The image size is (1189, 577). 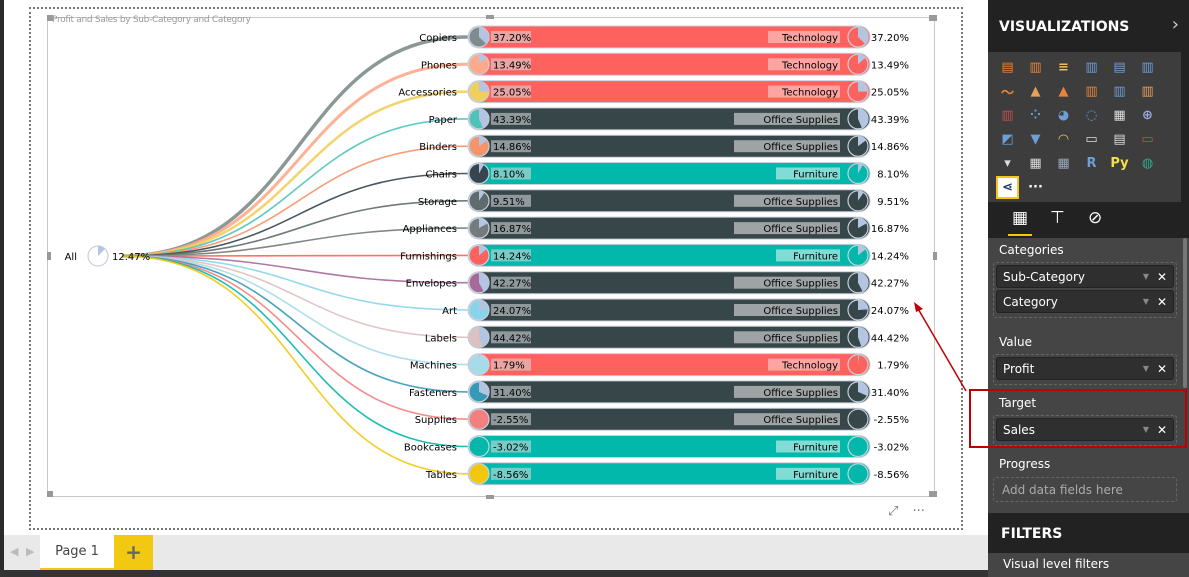 What do you see at coordinates (1020, 222) in the screenshot?
I see `fields-icon: ▦` at bounding box center [1020, 222].